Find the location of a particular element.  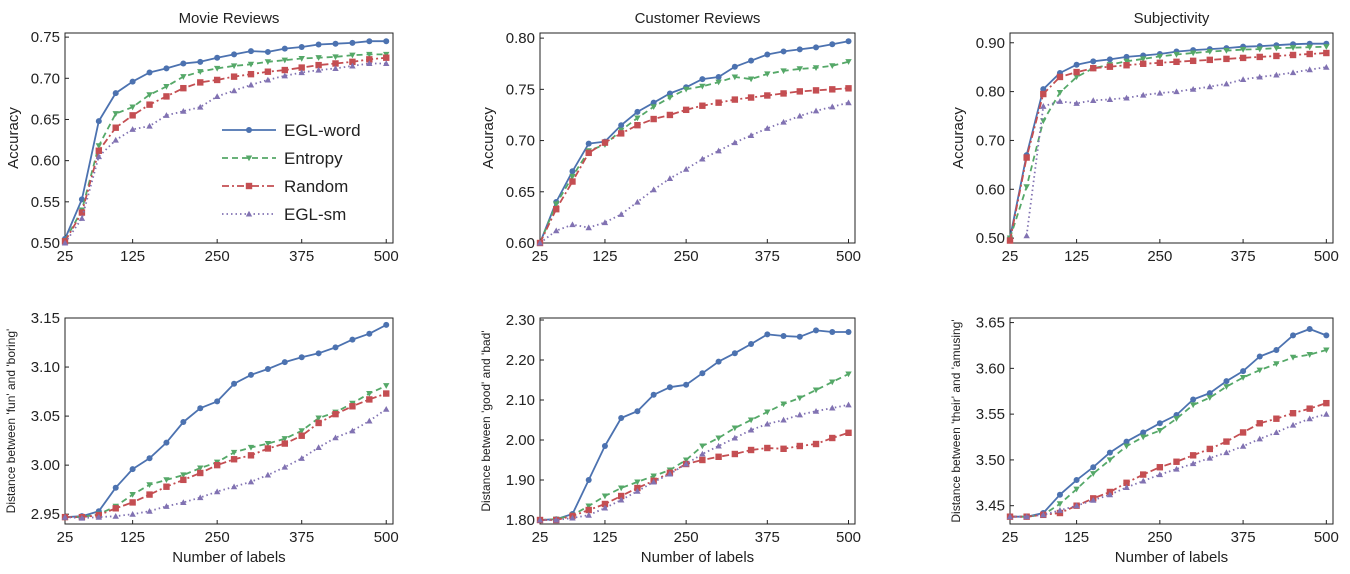

y-tick-label: 3.55 is located at coordinates (990, 414).